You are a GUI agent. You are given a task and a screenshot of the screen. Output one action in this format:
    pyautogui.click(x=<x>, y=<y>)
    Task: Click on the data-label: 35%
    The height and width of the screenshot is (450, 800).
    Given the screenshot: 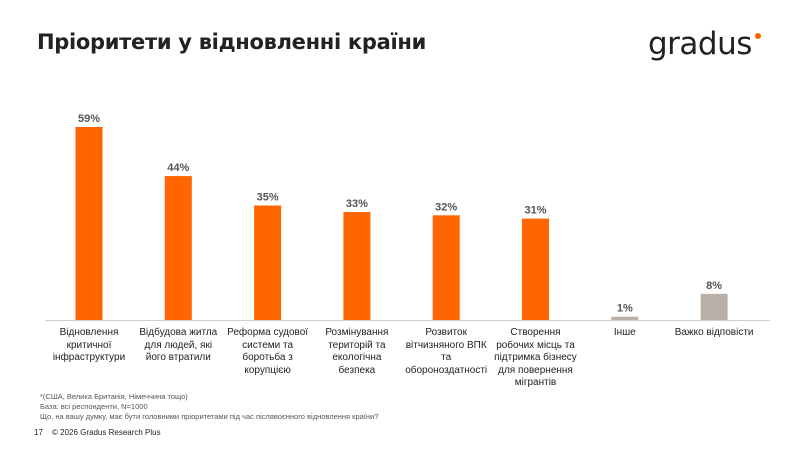 What is the action you would take?
    pyautogui.click(x=268, y=198)
    